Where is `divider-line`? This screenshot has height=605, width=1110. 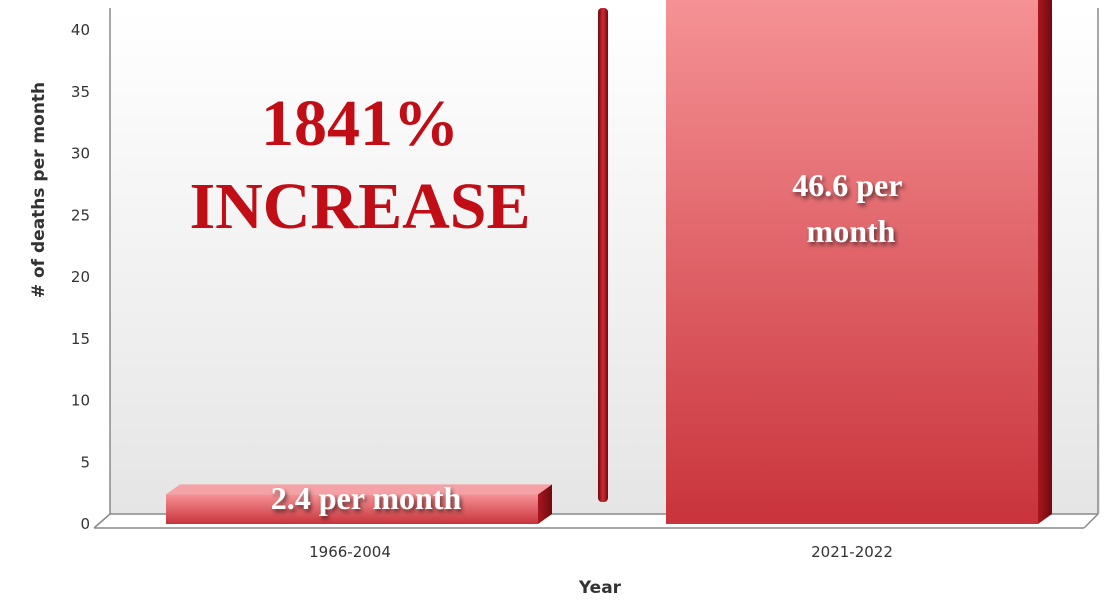 divider-line is located at coordinates (603, 255).